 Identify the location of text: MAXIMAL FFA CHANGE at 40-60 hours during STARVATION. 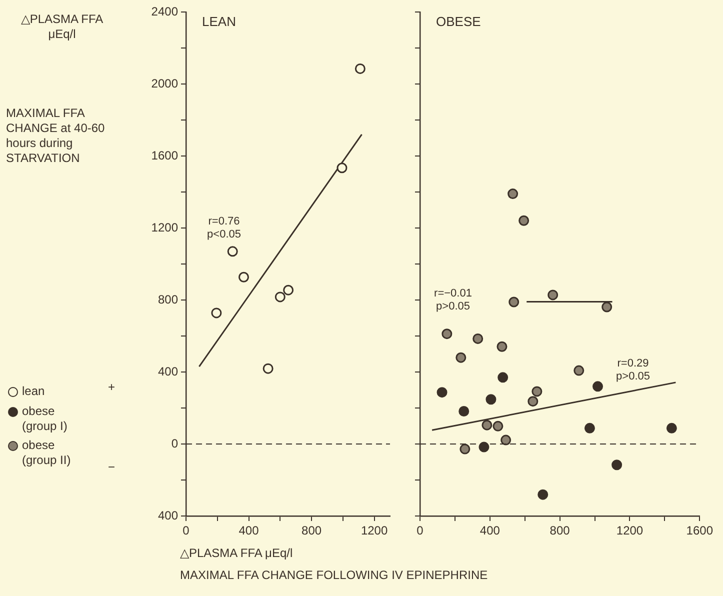
(56, 136).